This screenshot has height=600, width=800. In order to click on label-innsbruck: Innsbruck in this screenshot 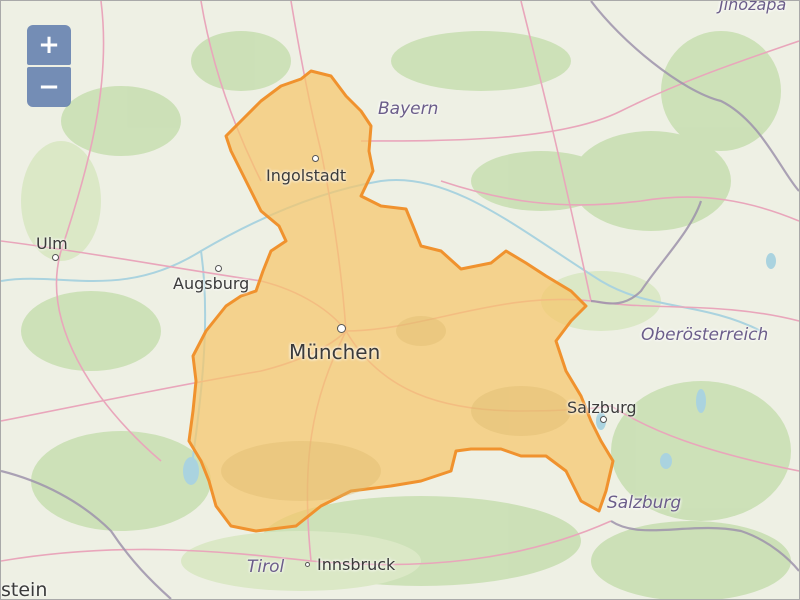, I will do `click(356, 564)`.